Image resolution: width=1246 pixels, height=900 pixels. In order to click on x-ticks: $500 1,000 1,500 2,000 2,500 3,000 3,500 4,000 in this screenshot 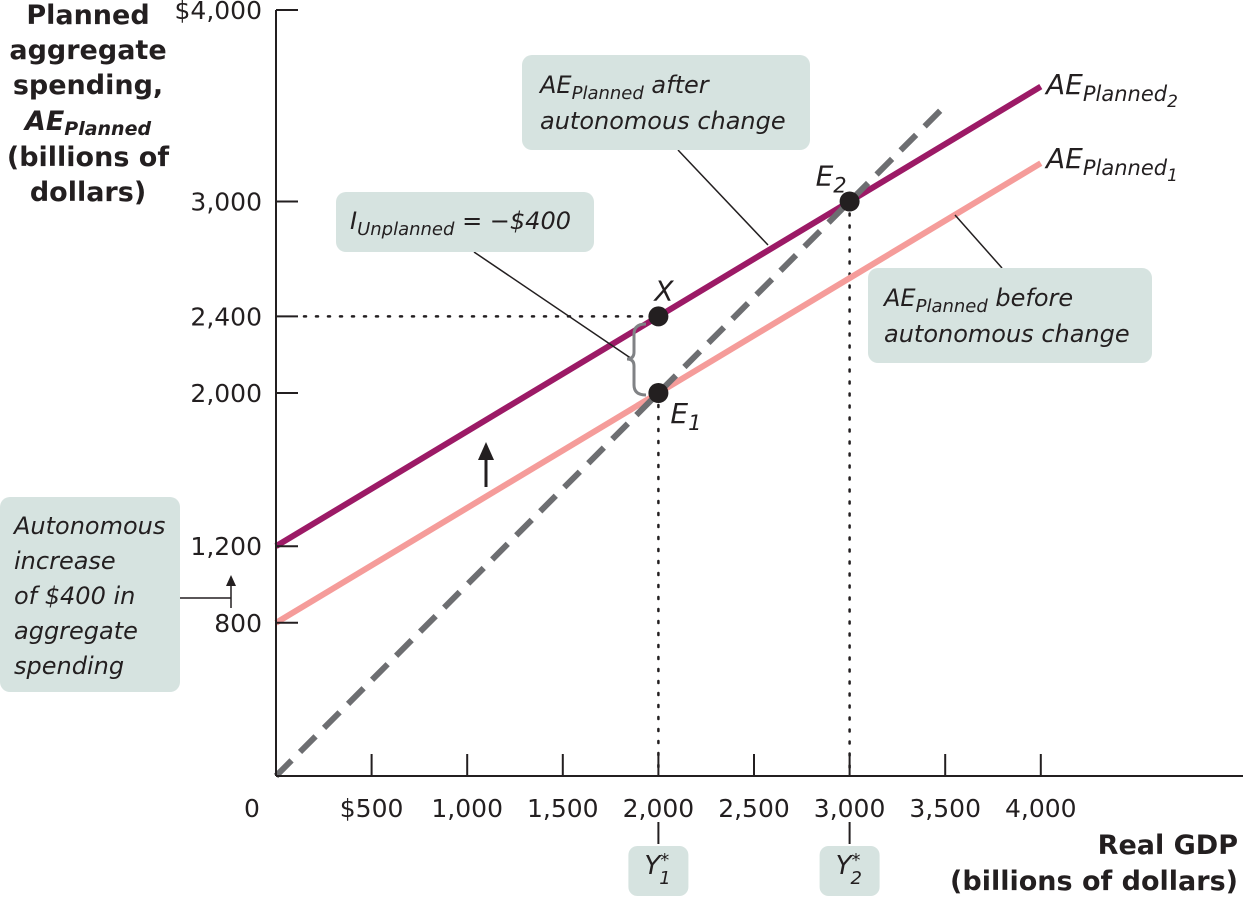, I will do `click(708, 788)`.